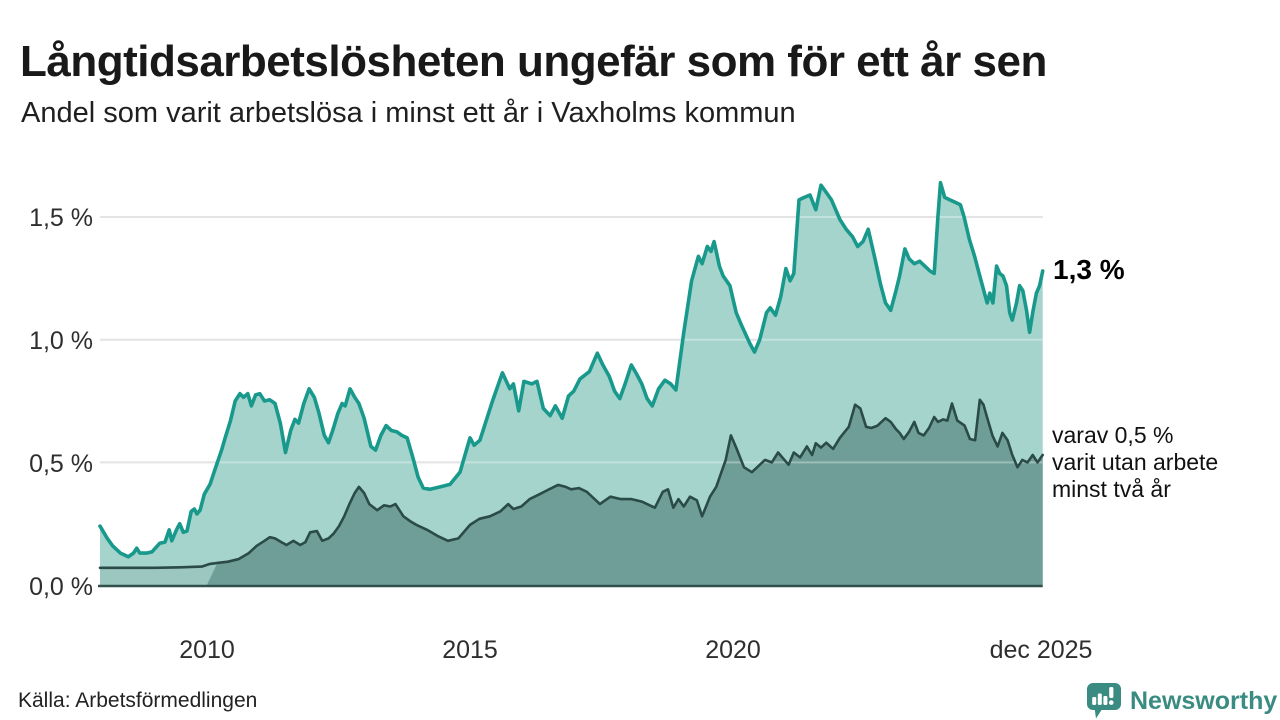  What do you see at coordinates (61, 341) in the screenshot?
I see `y-axis-tick-label: 1,0 %` at bounding box center [61, 341].